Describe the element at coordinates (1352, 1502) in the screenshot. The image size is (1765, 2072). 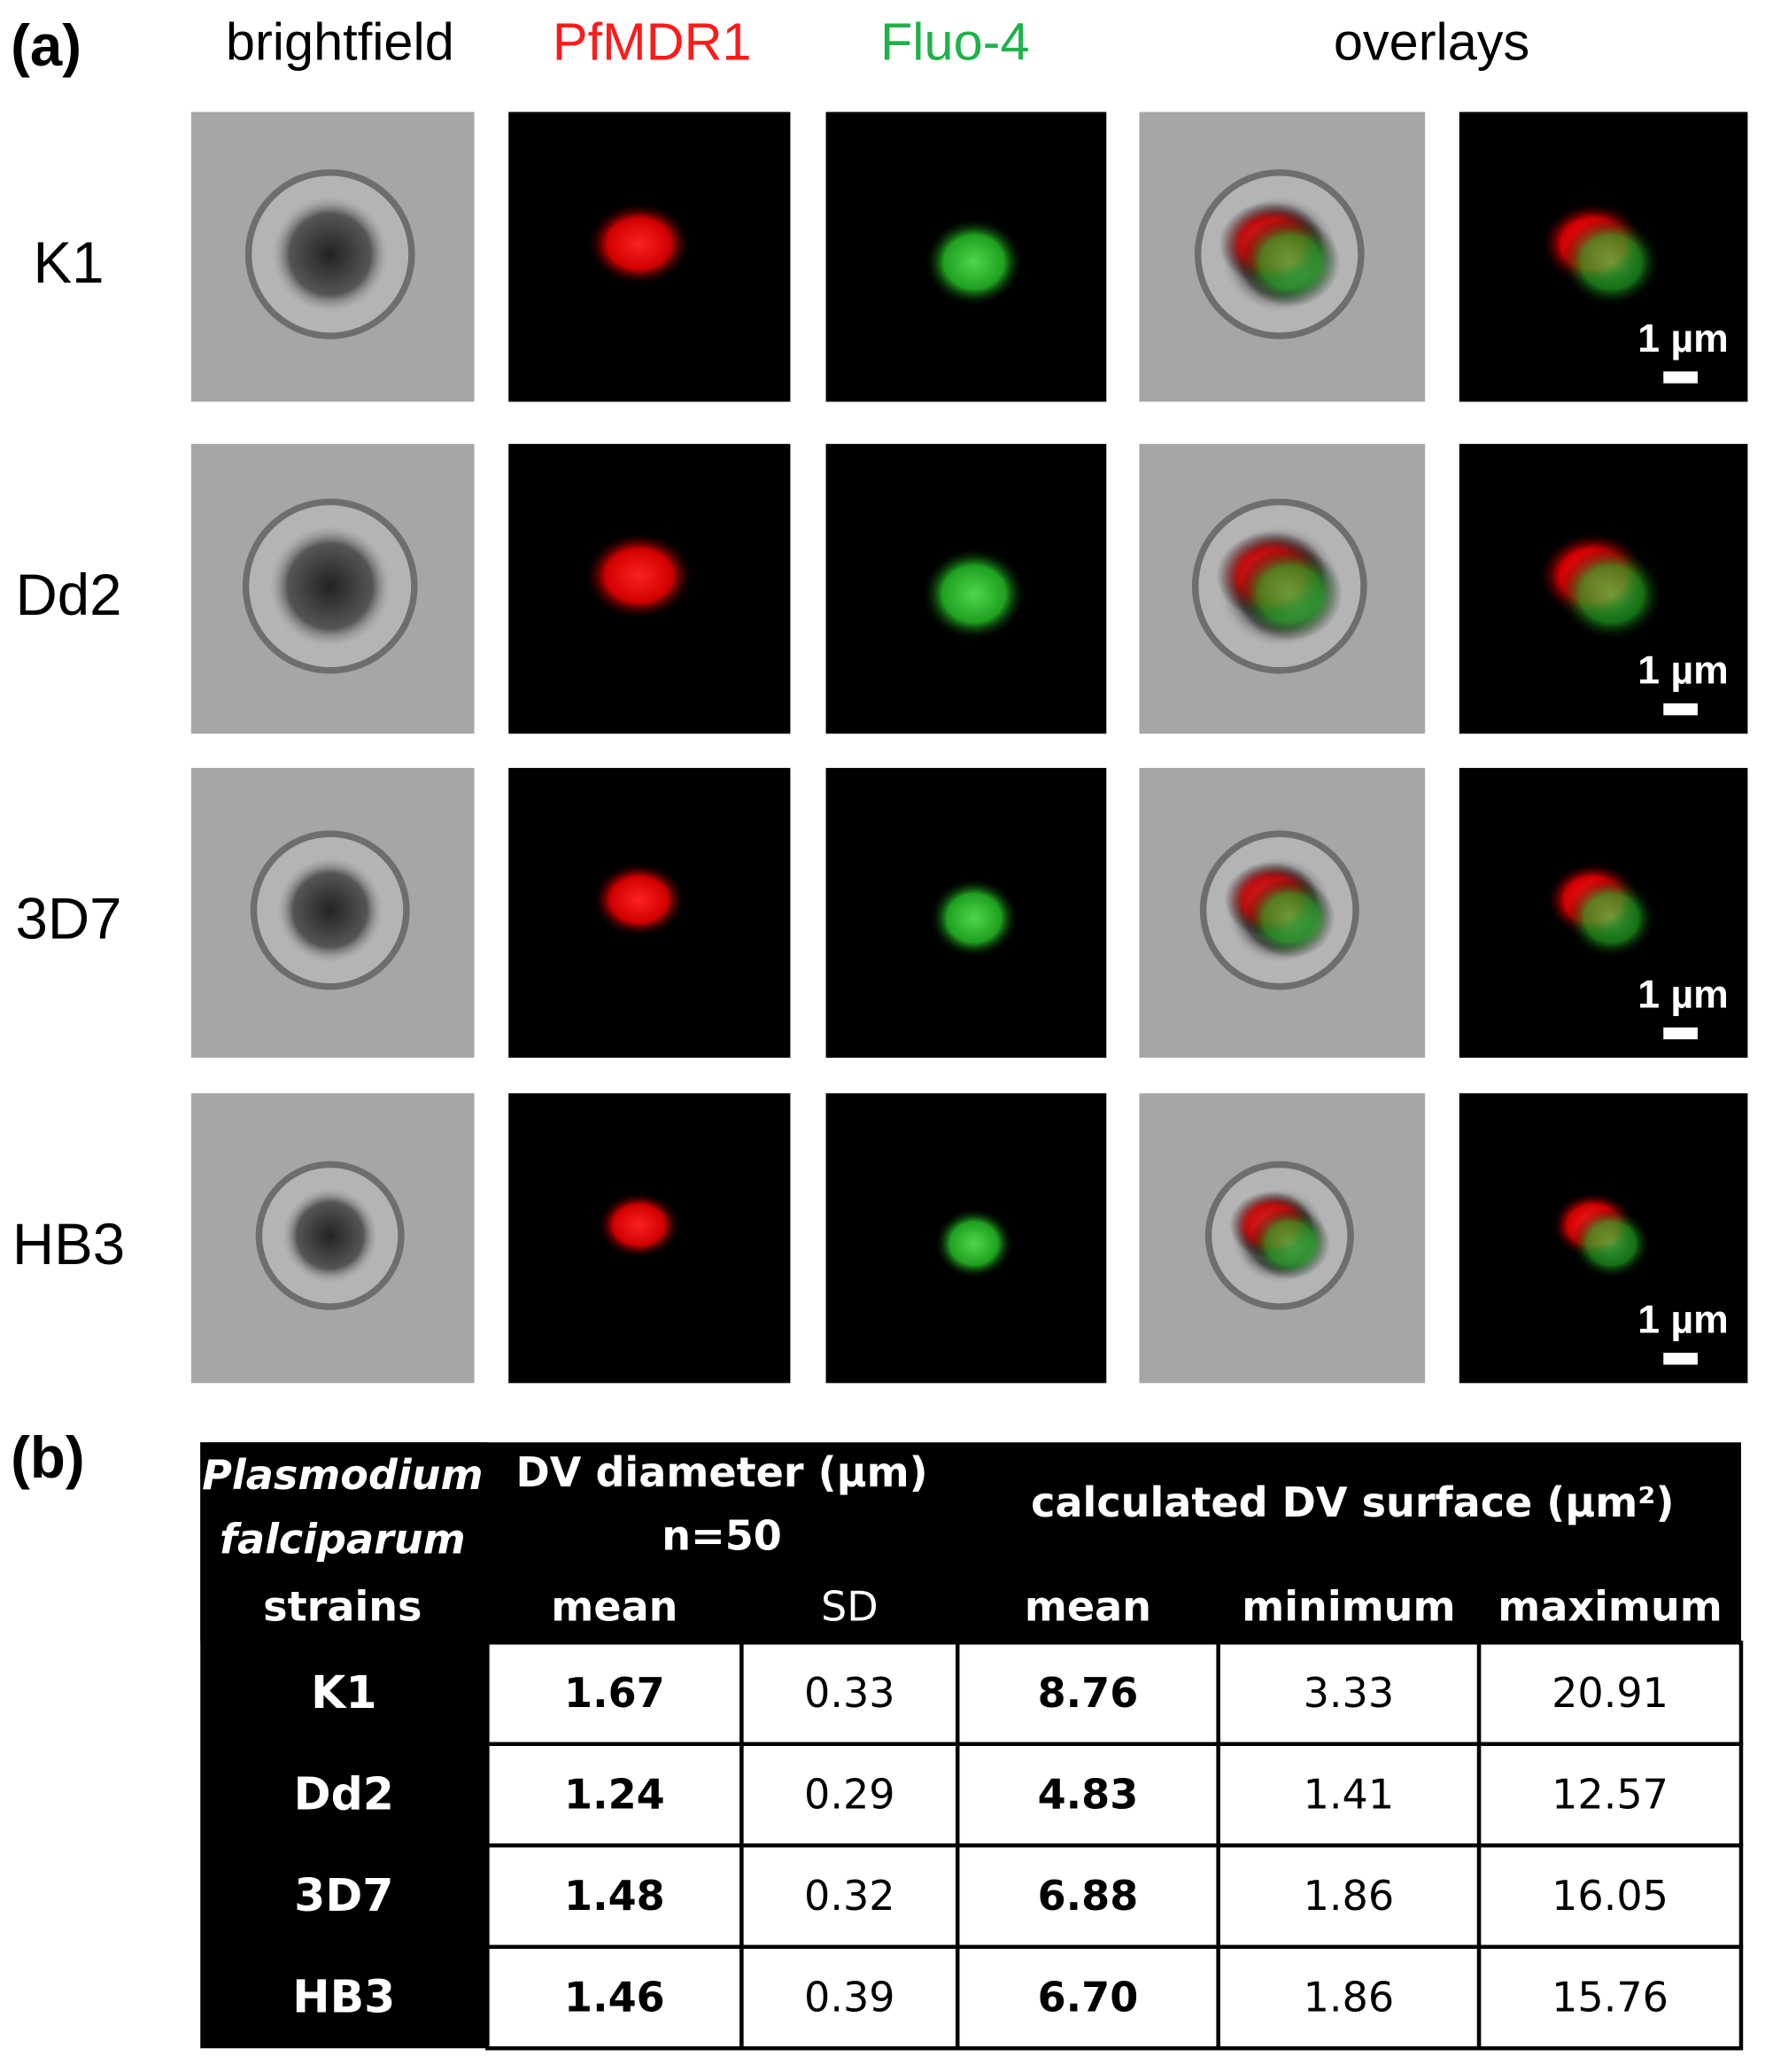
I see `surface-header: calculated DV surface (µm²)` at that location.